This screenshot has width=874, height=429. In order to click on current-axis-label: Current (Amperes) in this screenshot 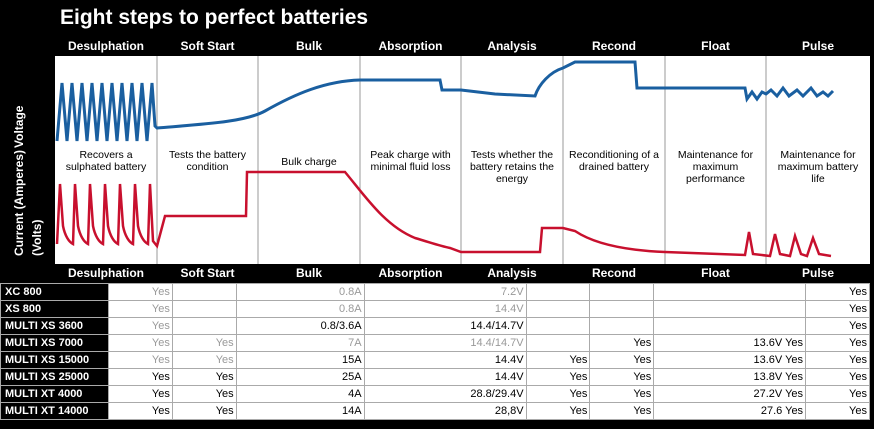, I will do `click(19, 202)`.